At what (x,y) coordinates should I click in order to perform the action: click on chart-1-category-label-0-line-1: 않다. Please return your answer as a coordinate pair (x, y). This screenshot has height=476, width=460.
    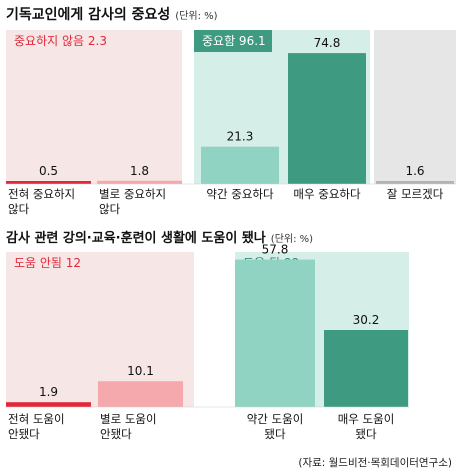
    Looking at the image, I should click on (19, 209).